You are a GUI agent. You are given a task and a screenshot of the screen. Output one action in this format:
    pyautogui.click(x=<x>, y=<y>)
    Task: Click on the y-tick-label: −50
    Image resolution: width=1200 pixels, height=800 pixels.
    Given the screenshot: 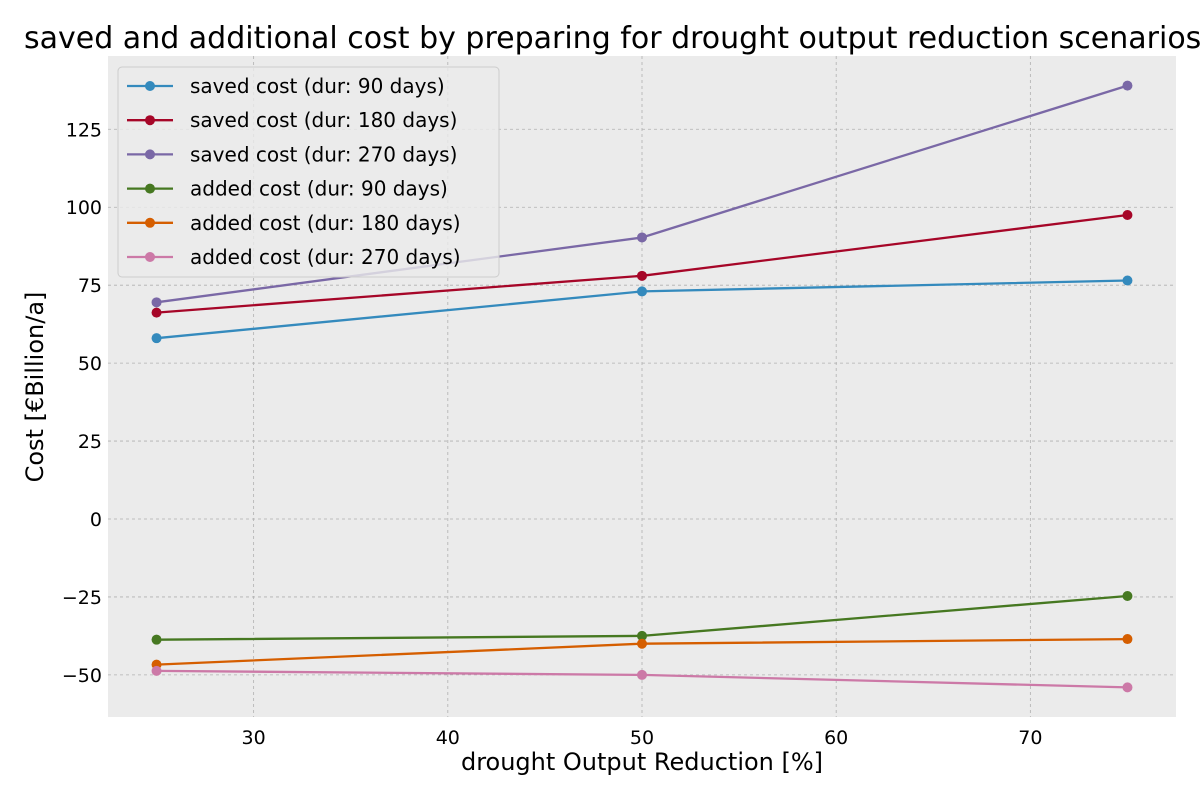 What is the action you would take?
    pyautogui.click(x=82, y=676)
    